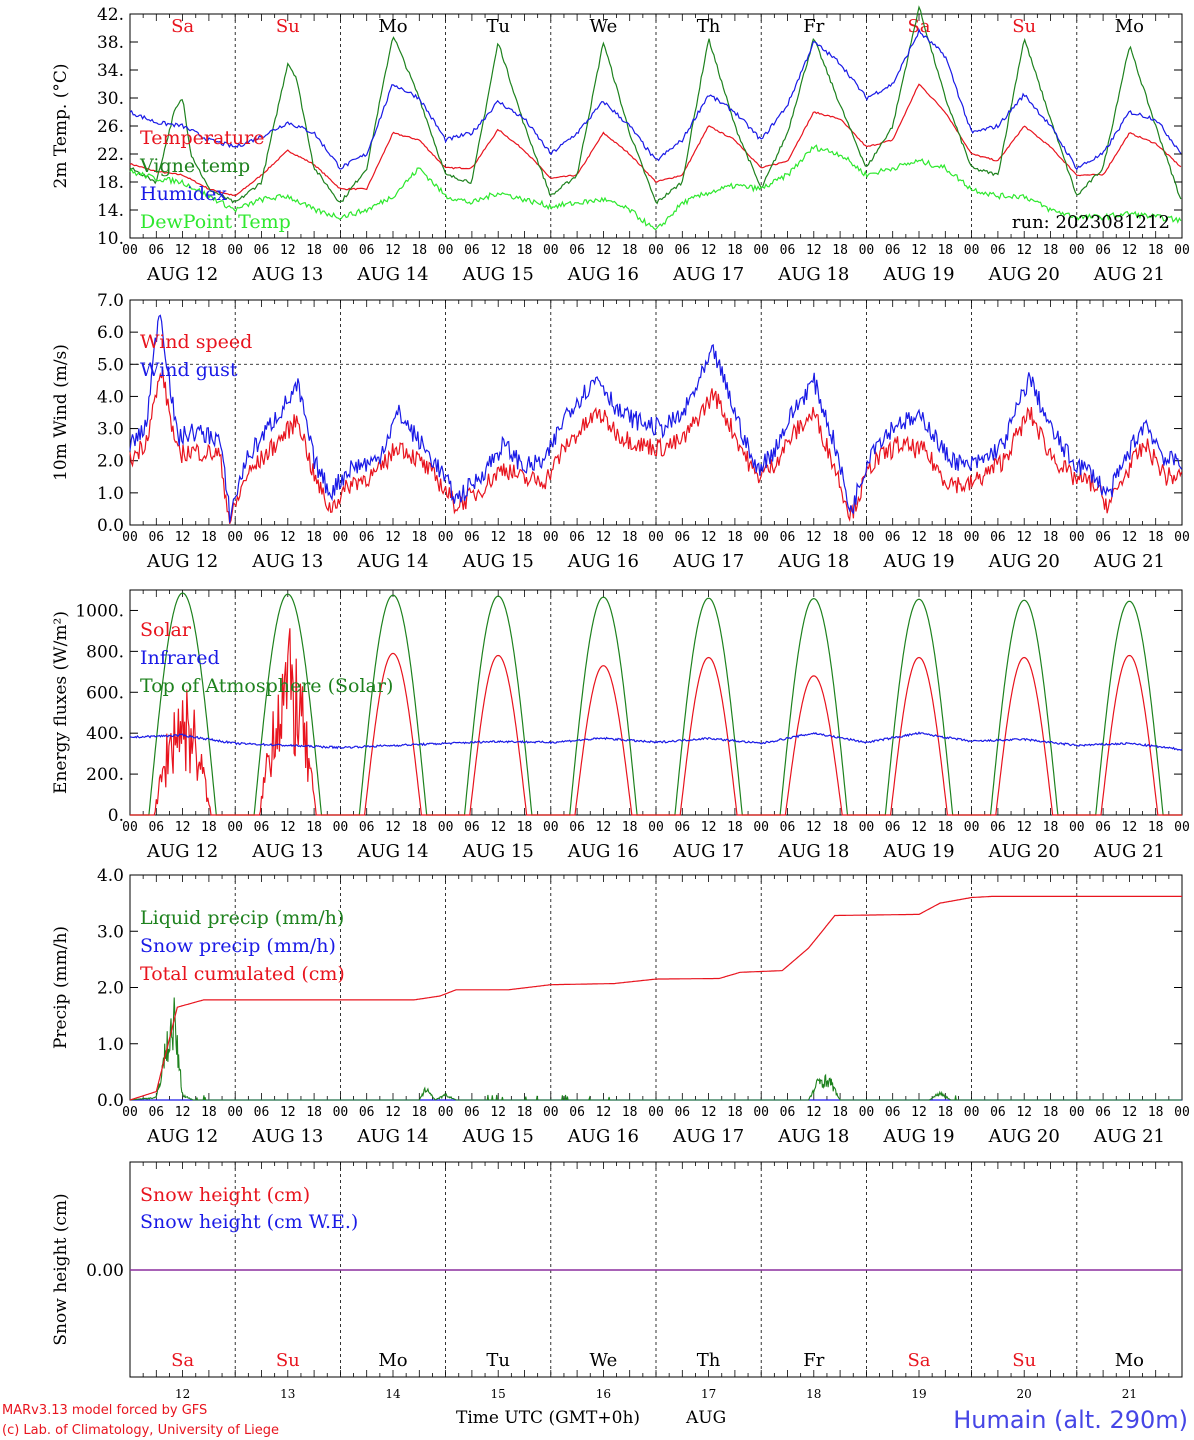 This screenshot has height=1440, width=1194. What do you see at coordinates (392, 1136) in the screenshot?
I see `x-date-label: AUG 14` at bounding box center [392, 1136].